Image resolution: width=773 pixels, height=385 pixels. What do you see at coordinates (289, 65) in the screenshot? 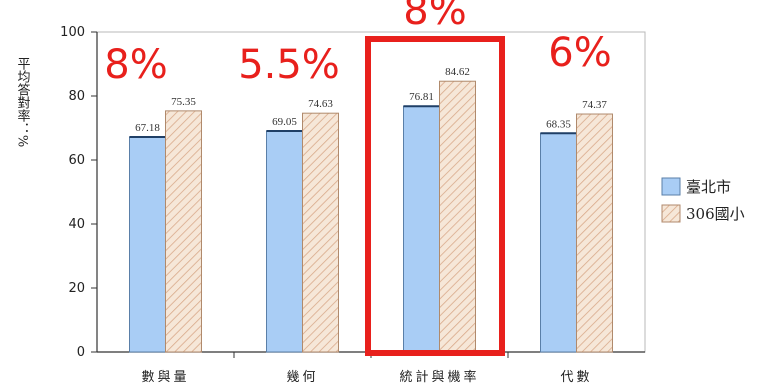
I see `annotation-percent: 5.5%` at bounding box center [289, 65].